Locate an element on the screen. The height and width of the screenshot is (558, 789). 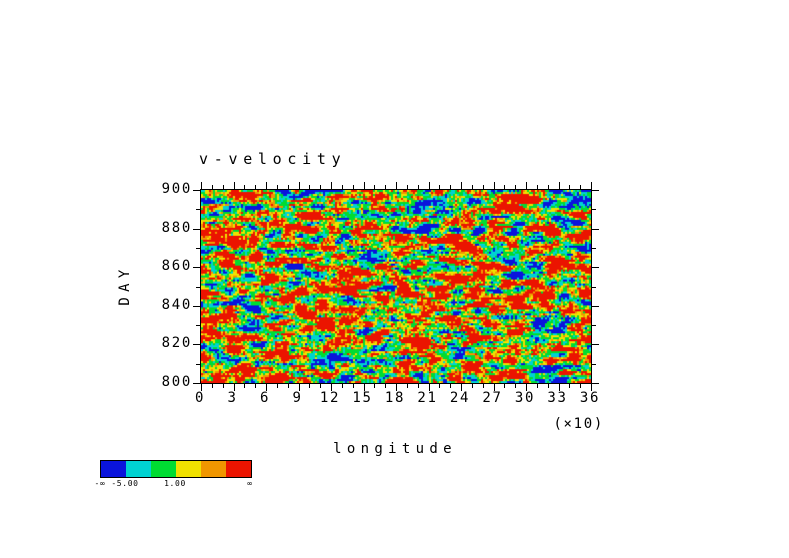
x-tick-label: 21 is located at coordinates (427, 398).